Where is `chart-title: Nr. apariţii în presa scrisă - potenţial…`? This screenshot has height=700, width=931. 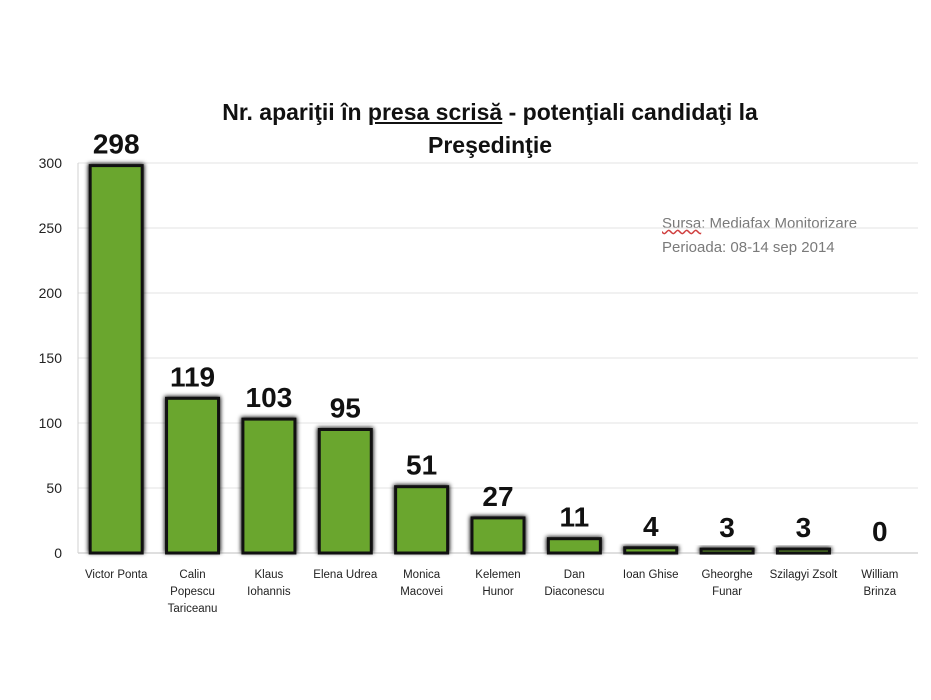
chart-title: Nr. apariţii în presa scrisă - potenţial… is located at coordinates (490, 129).